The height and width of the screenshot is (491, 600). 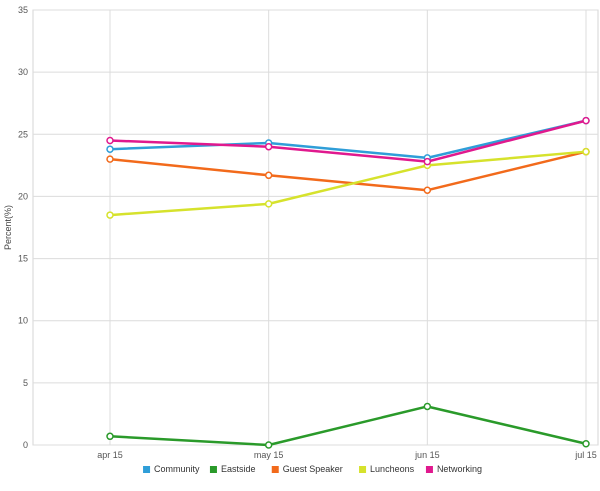 I want to click on y-tick-label: 10, so click(x=23, y=321).